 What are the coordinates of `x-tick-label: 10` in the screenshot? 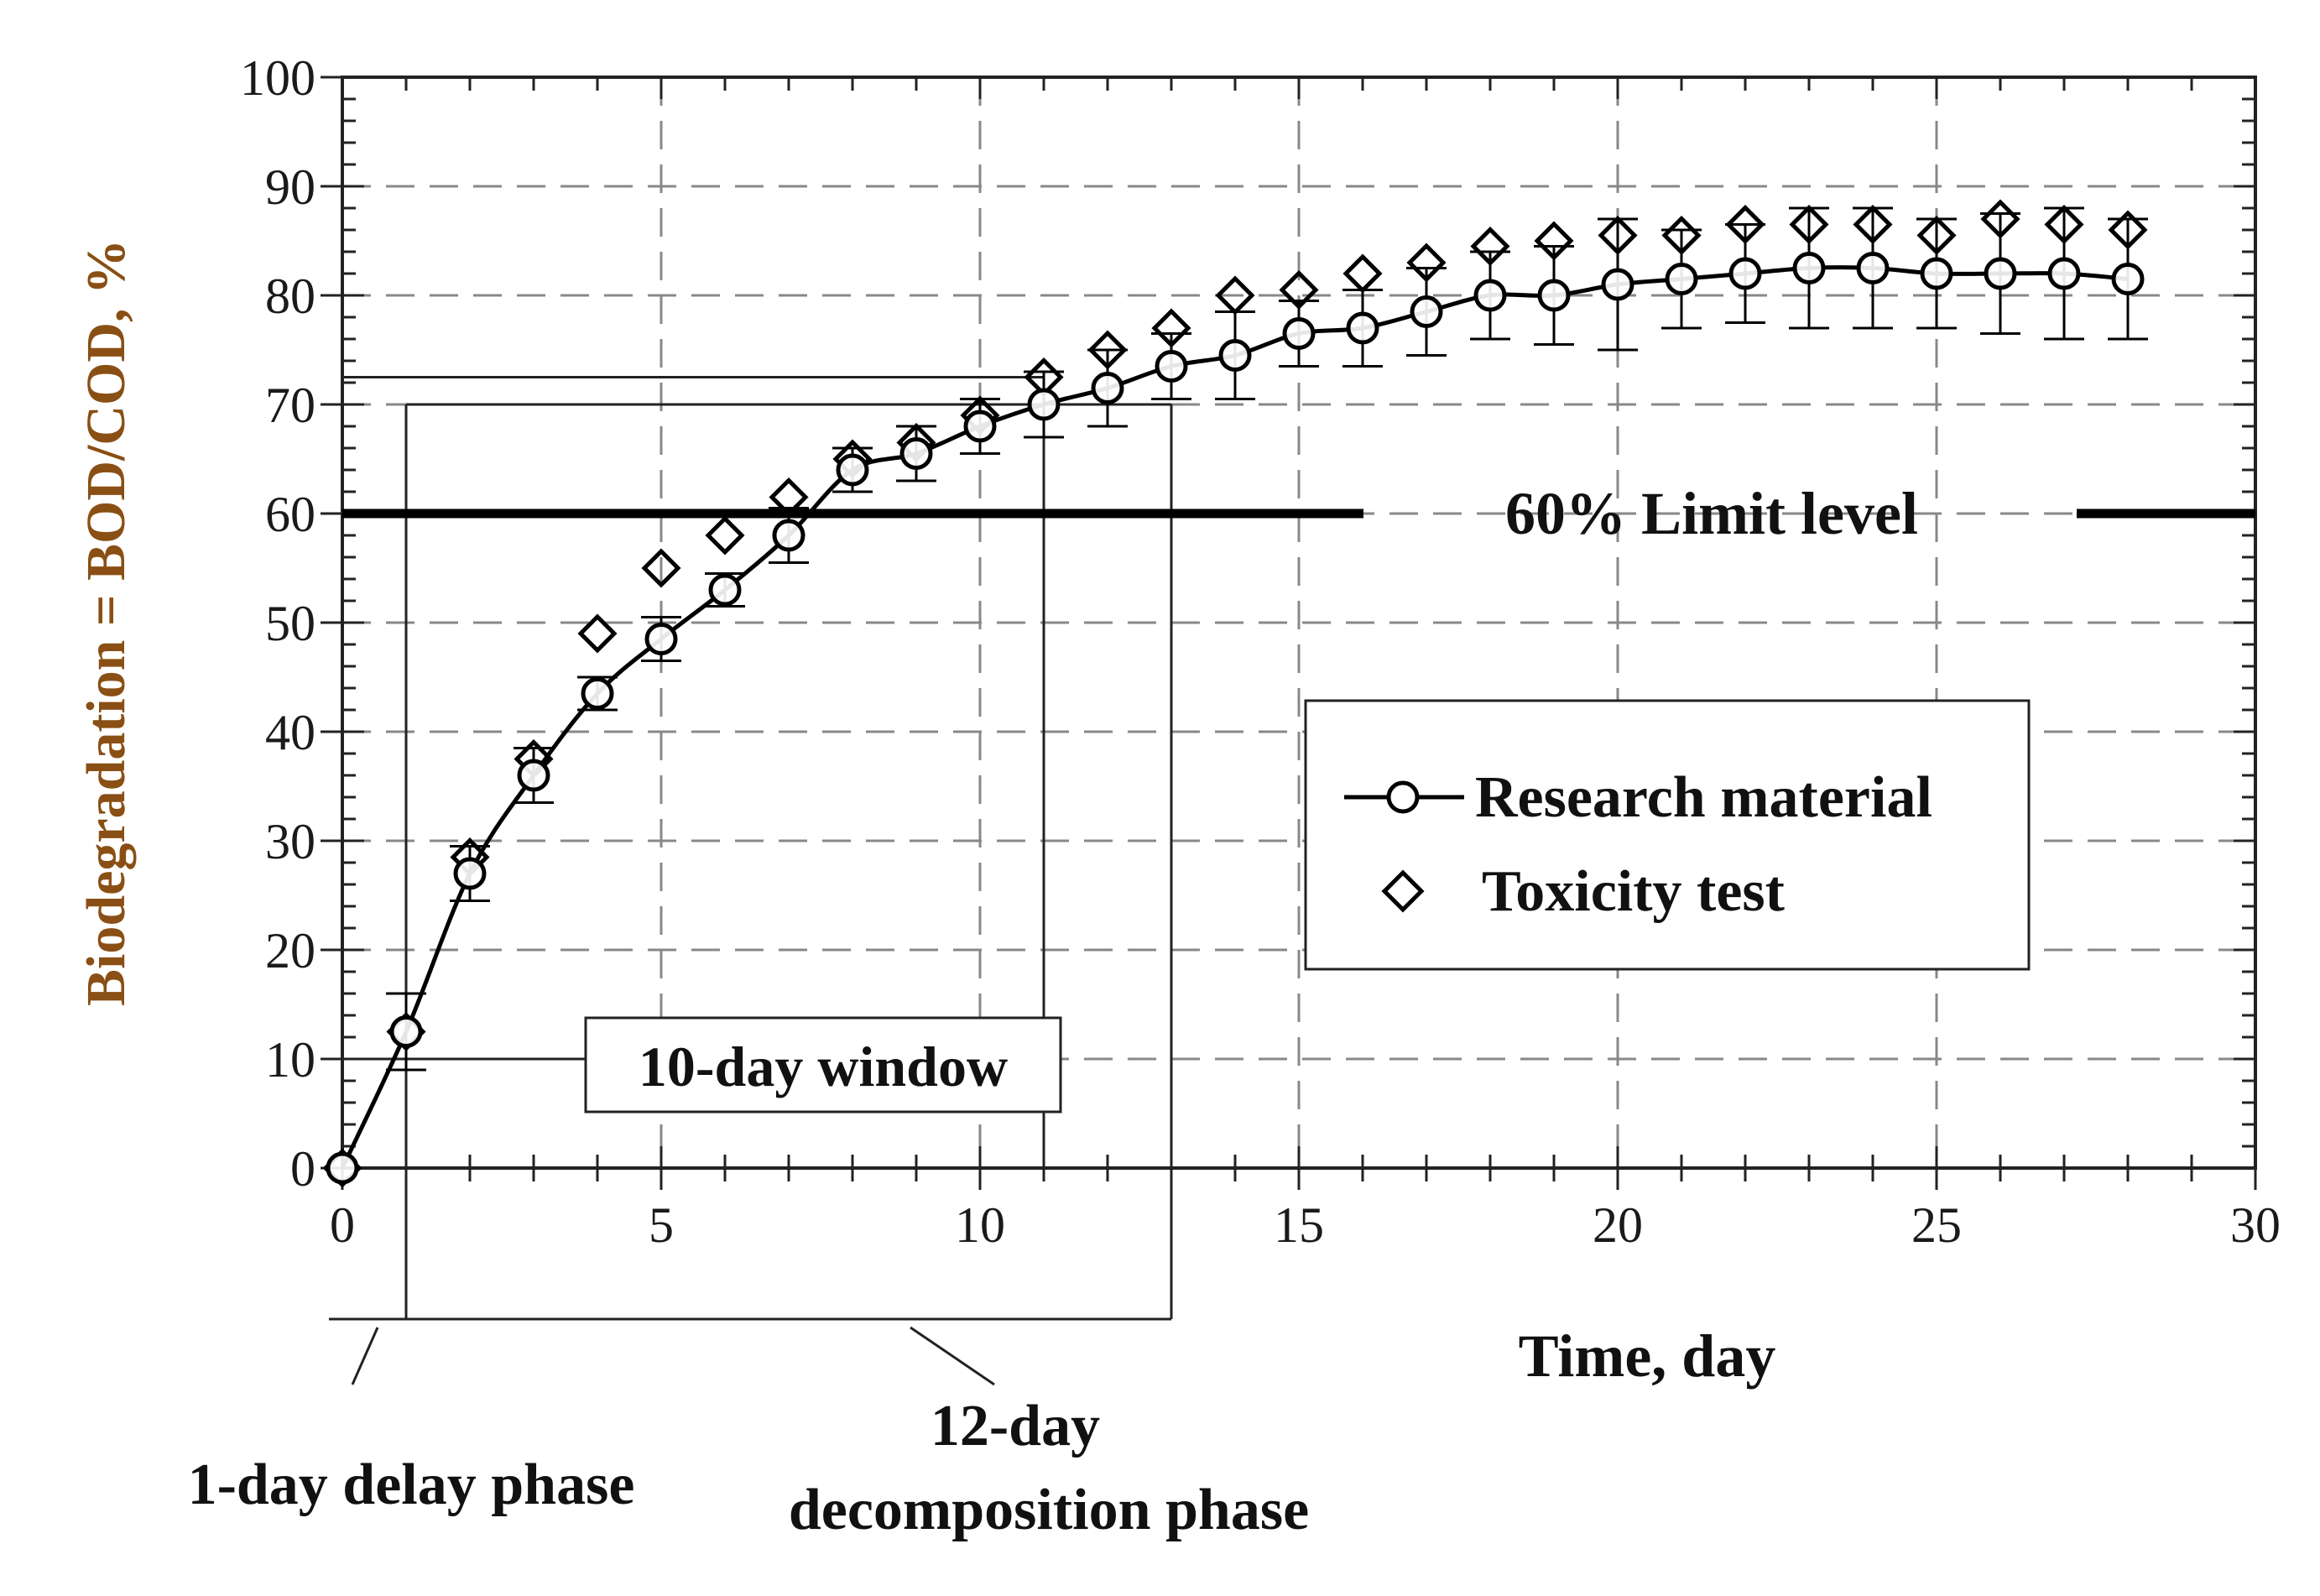 It's located at (980, 1225).